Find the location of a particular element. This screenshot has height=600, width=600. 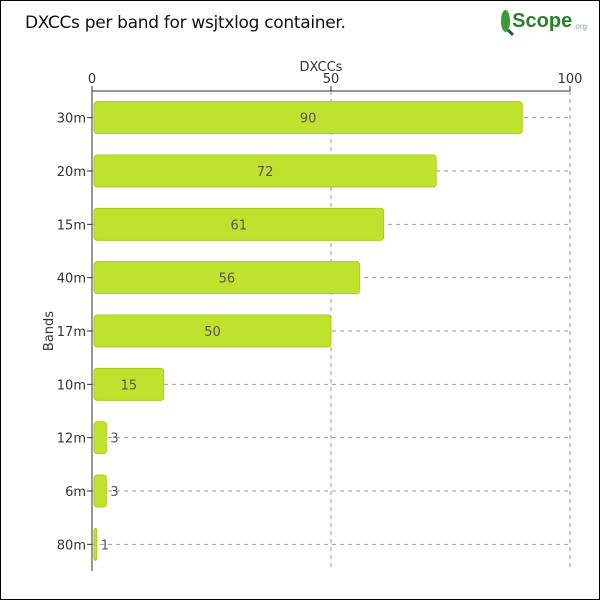

y-tick-label: 40m is located at coordinates (71, 279).